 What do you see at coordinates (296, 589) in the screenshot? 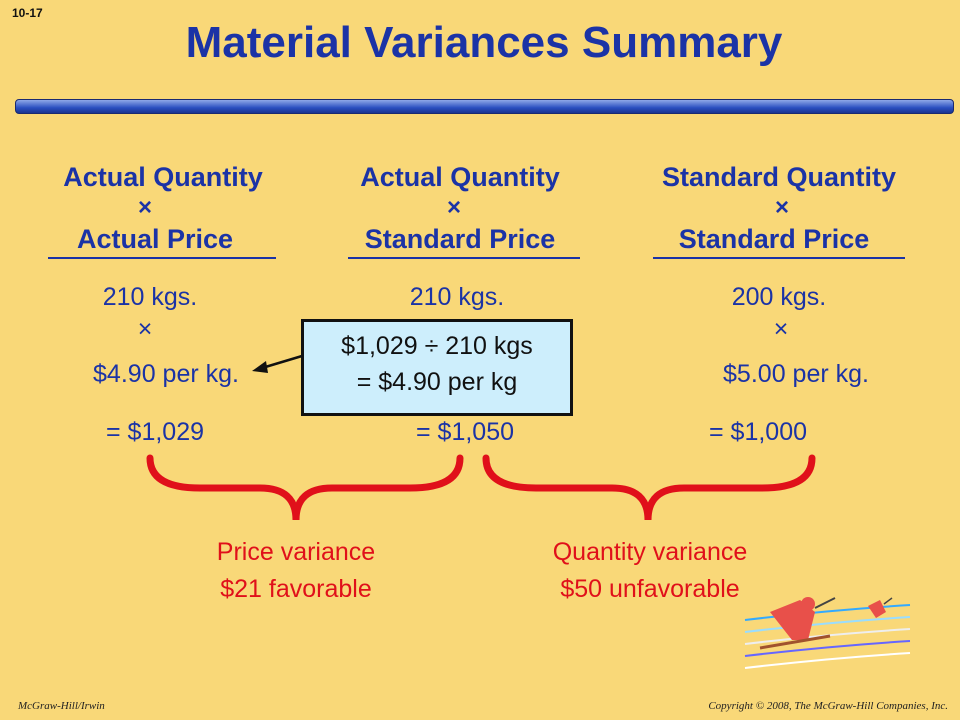
I see `variance-amount: $21 favorable` at bounding box center [296, 589].